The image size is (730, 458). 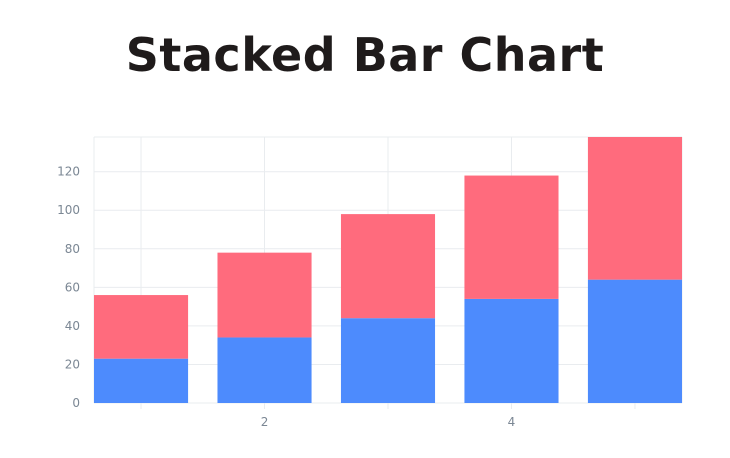 What do you see at coordinates (512, 422) in the screenshot?
I see `x-tick-label: 4` at bounding box center [512, 422].